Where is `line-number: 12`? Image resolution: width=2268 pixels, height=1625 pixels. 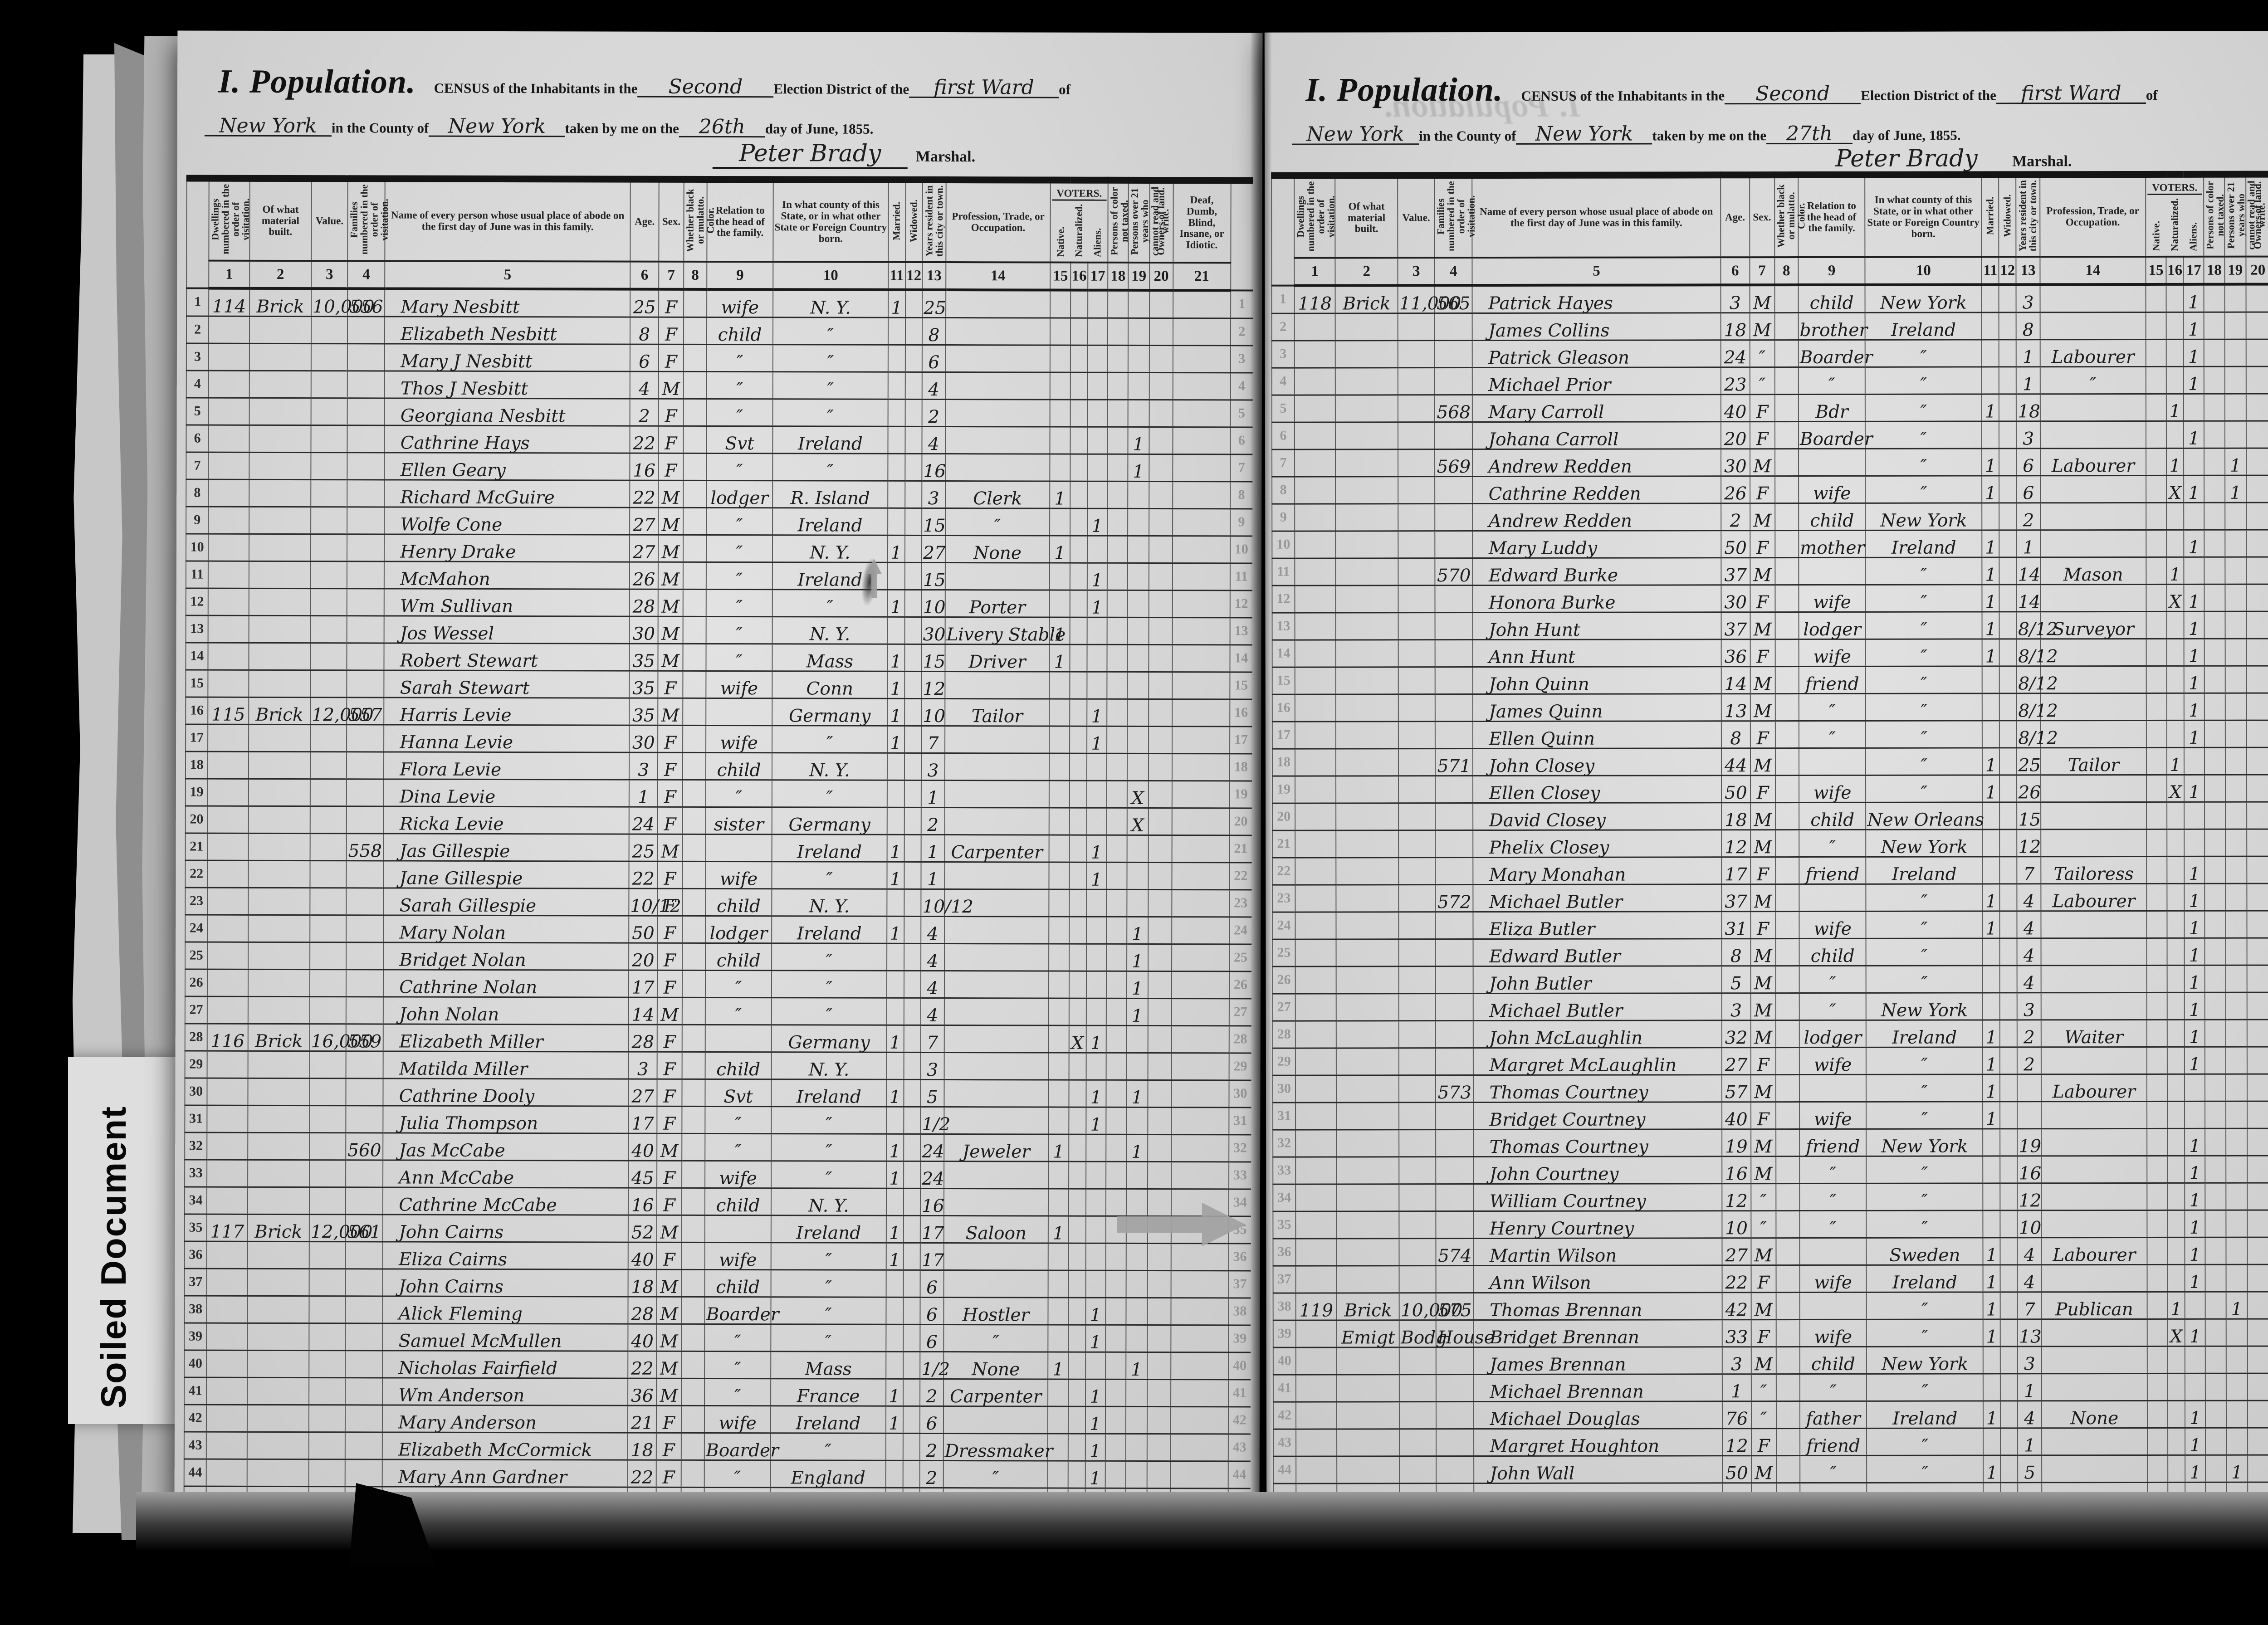
line-number: 12 is located at coordinates (1284, 599).